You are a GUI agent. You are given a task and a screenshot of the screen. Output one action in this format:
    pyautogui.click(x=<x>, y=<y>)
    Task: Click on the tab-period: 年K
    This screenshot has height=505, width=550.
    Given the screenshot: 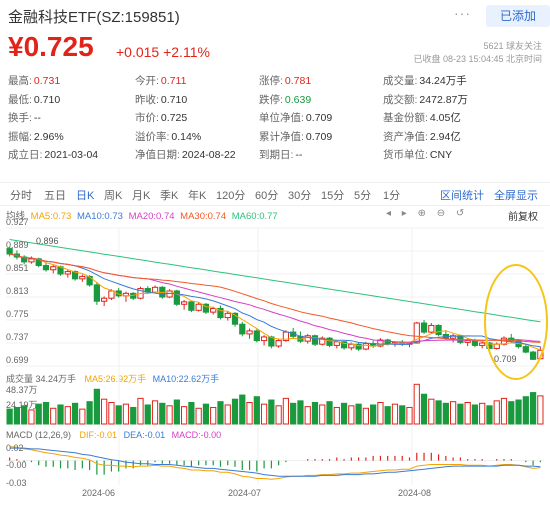 What is the action you would take?
    pyautogui.click(x=197, y=196)
    